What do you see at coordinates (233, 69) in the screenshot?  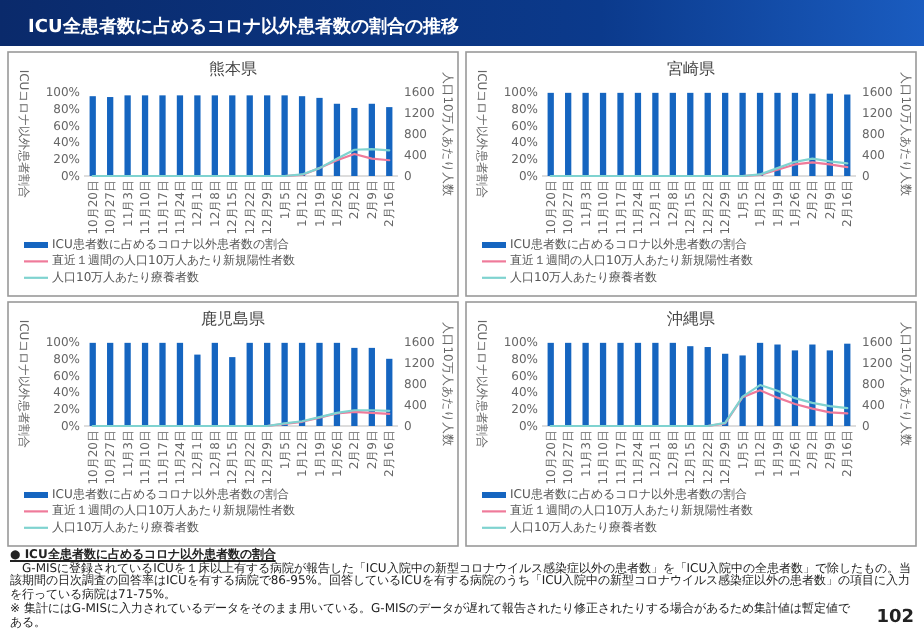 I see `chart-title: 熊本県` at bounding box center [233, 69].